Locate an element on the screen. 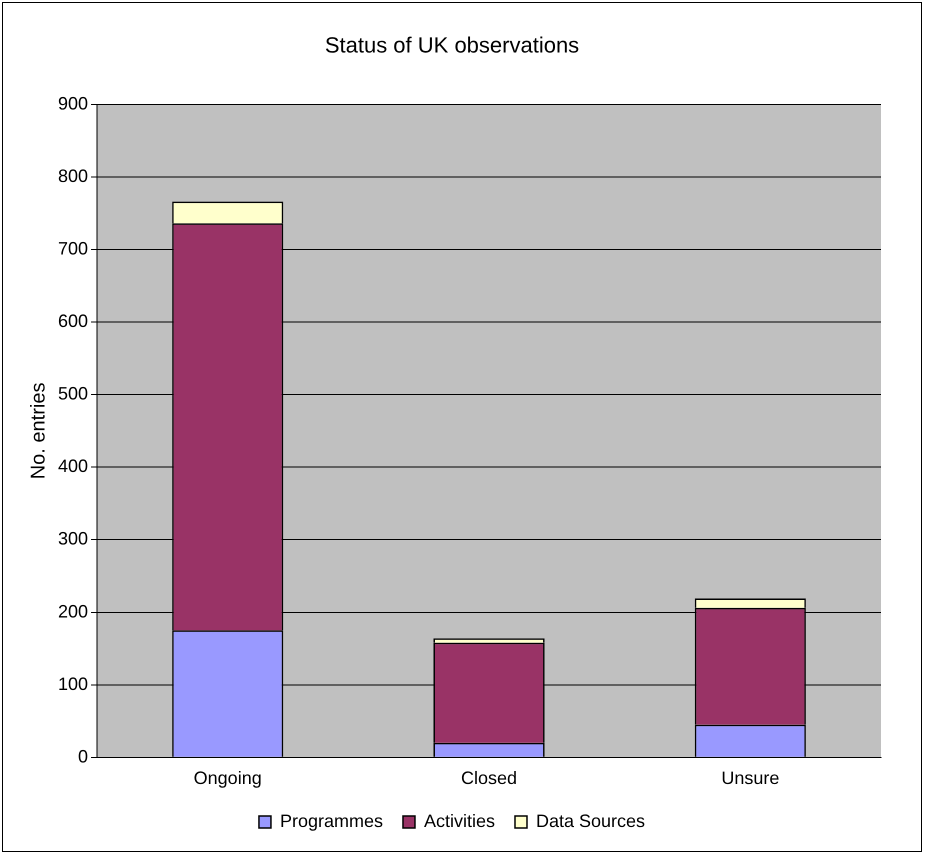  legend-label: Programmes is located at coordinates (331, 820).